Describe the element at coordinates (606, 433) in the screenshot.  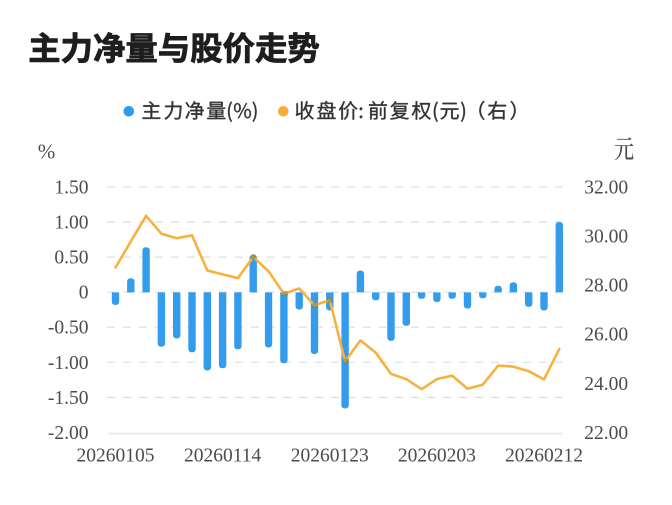
I see `svg-text: 22.00` at that location.